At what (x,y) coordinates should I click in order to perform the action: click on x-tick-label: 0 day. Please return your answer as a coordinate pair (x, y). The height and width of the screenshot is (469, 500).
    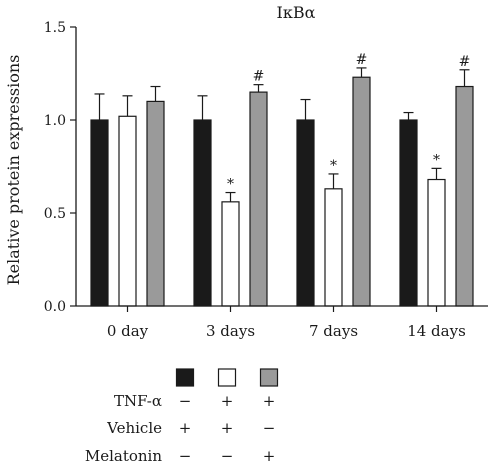
    Looking at the image, I should click on (128, 331).